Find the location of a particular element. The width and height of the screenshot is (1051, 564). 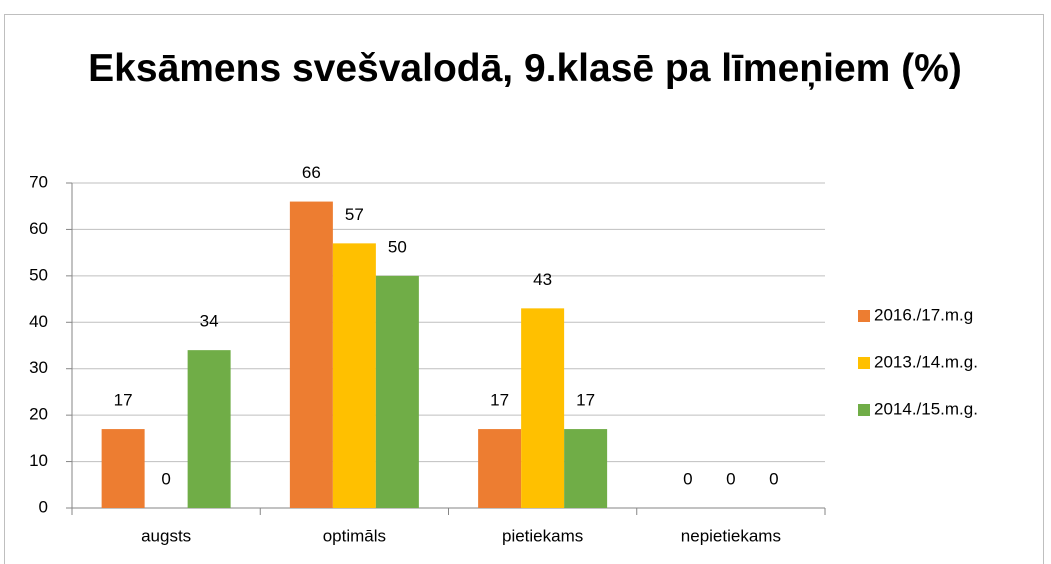

y-tick-label: 60 is located at coordinates (38, 228).